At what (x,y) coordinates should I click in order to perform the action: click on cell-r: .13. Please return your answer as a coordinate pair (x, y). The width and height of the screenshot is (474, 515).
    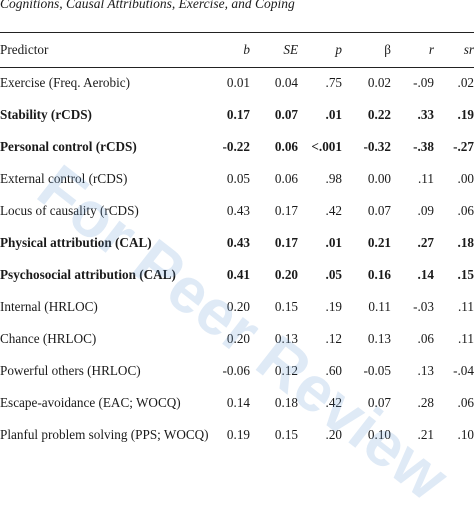
    Looking at the image, I should click on (425, 370).